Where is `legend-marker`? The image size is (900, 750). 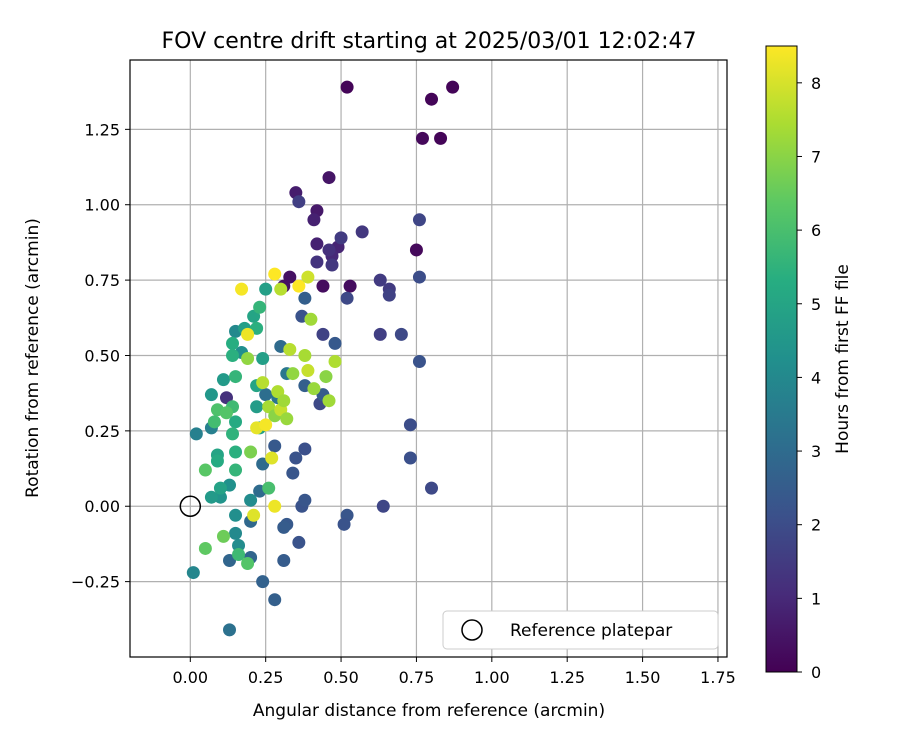 legend-marker is located at coordinates (472, 630).